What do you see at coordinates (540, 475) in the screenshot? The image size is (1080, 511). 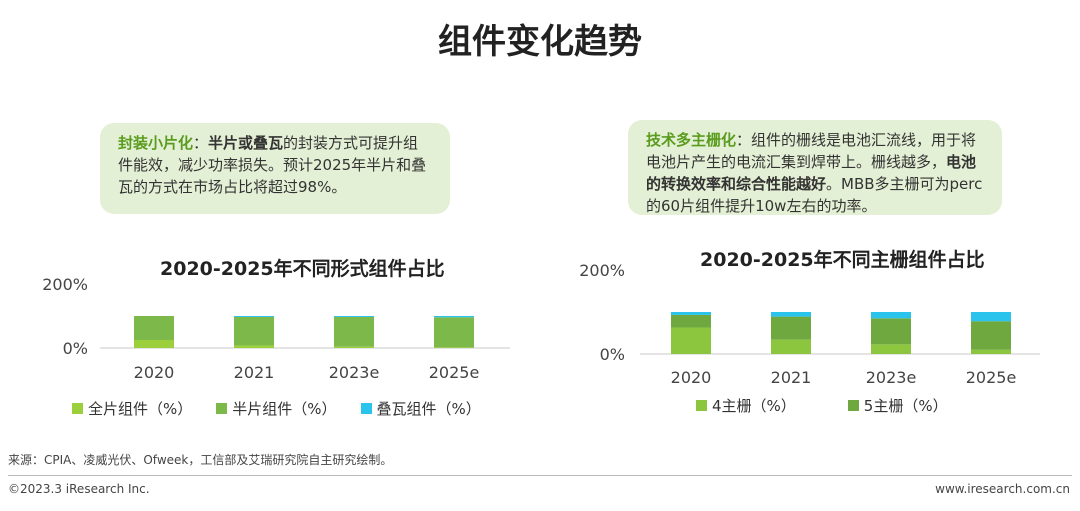 I see `footer-divider` at bounding box center [540, 475].